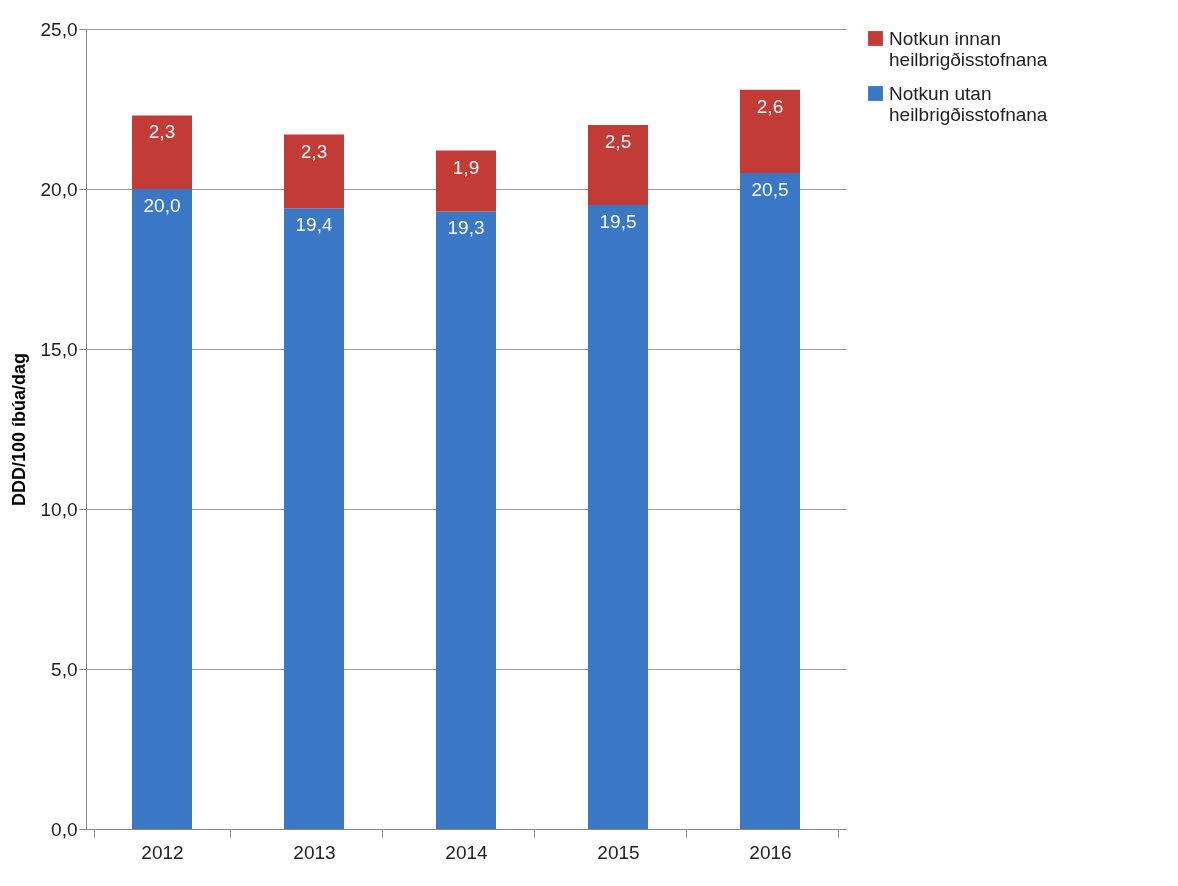 The width and height of the screenshot is (1178, 886). Describe the element at coordinates (59, 189) in the screenshot. I see `y-tick-label: 20,0` at that location.